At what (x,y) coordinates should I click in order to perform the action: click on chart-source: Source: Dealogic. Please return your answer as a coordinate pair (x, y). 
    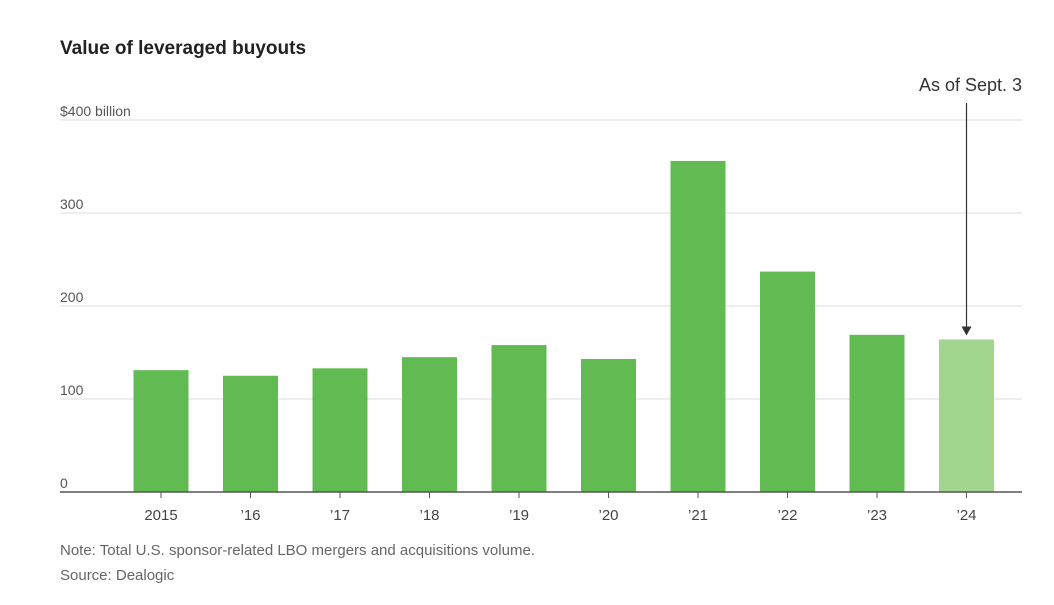
    Looking at the image, I should click on (117, 575).